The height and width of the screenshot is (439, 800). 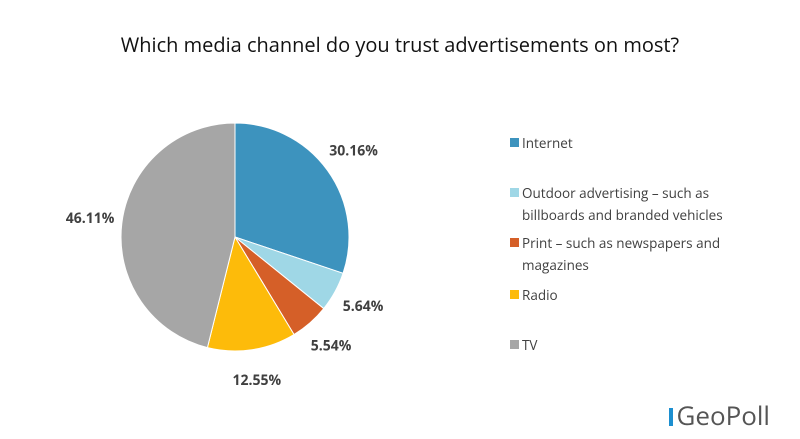 What do you see at coordinates (353, 151) in the screenshot?
I see `value-label: 30.16%` at bounding box center [353, 151].